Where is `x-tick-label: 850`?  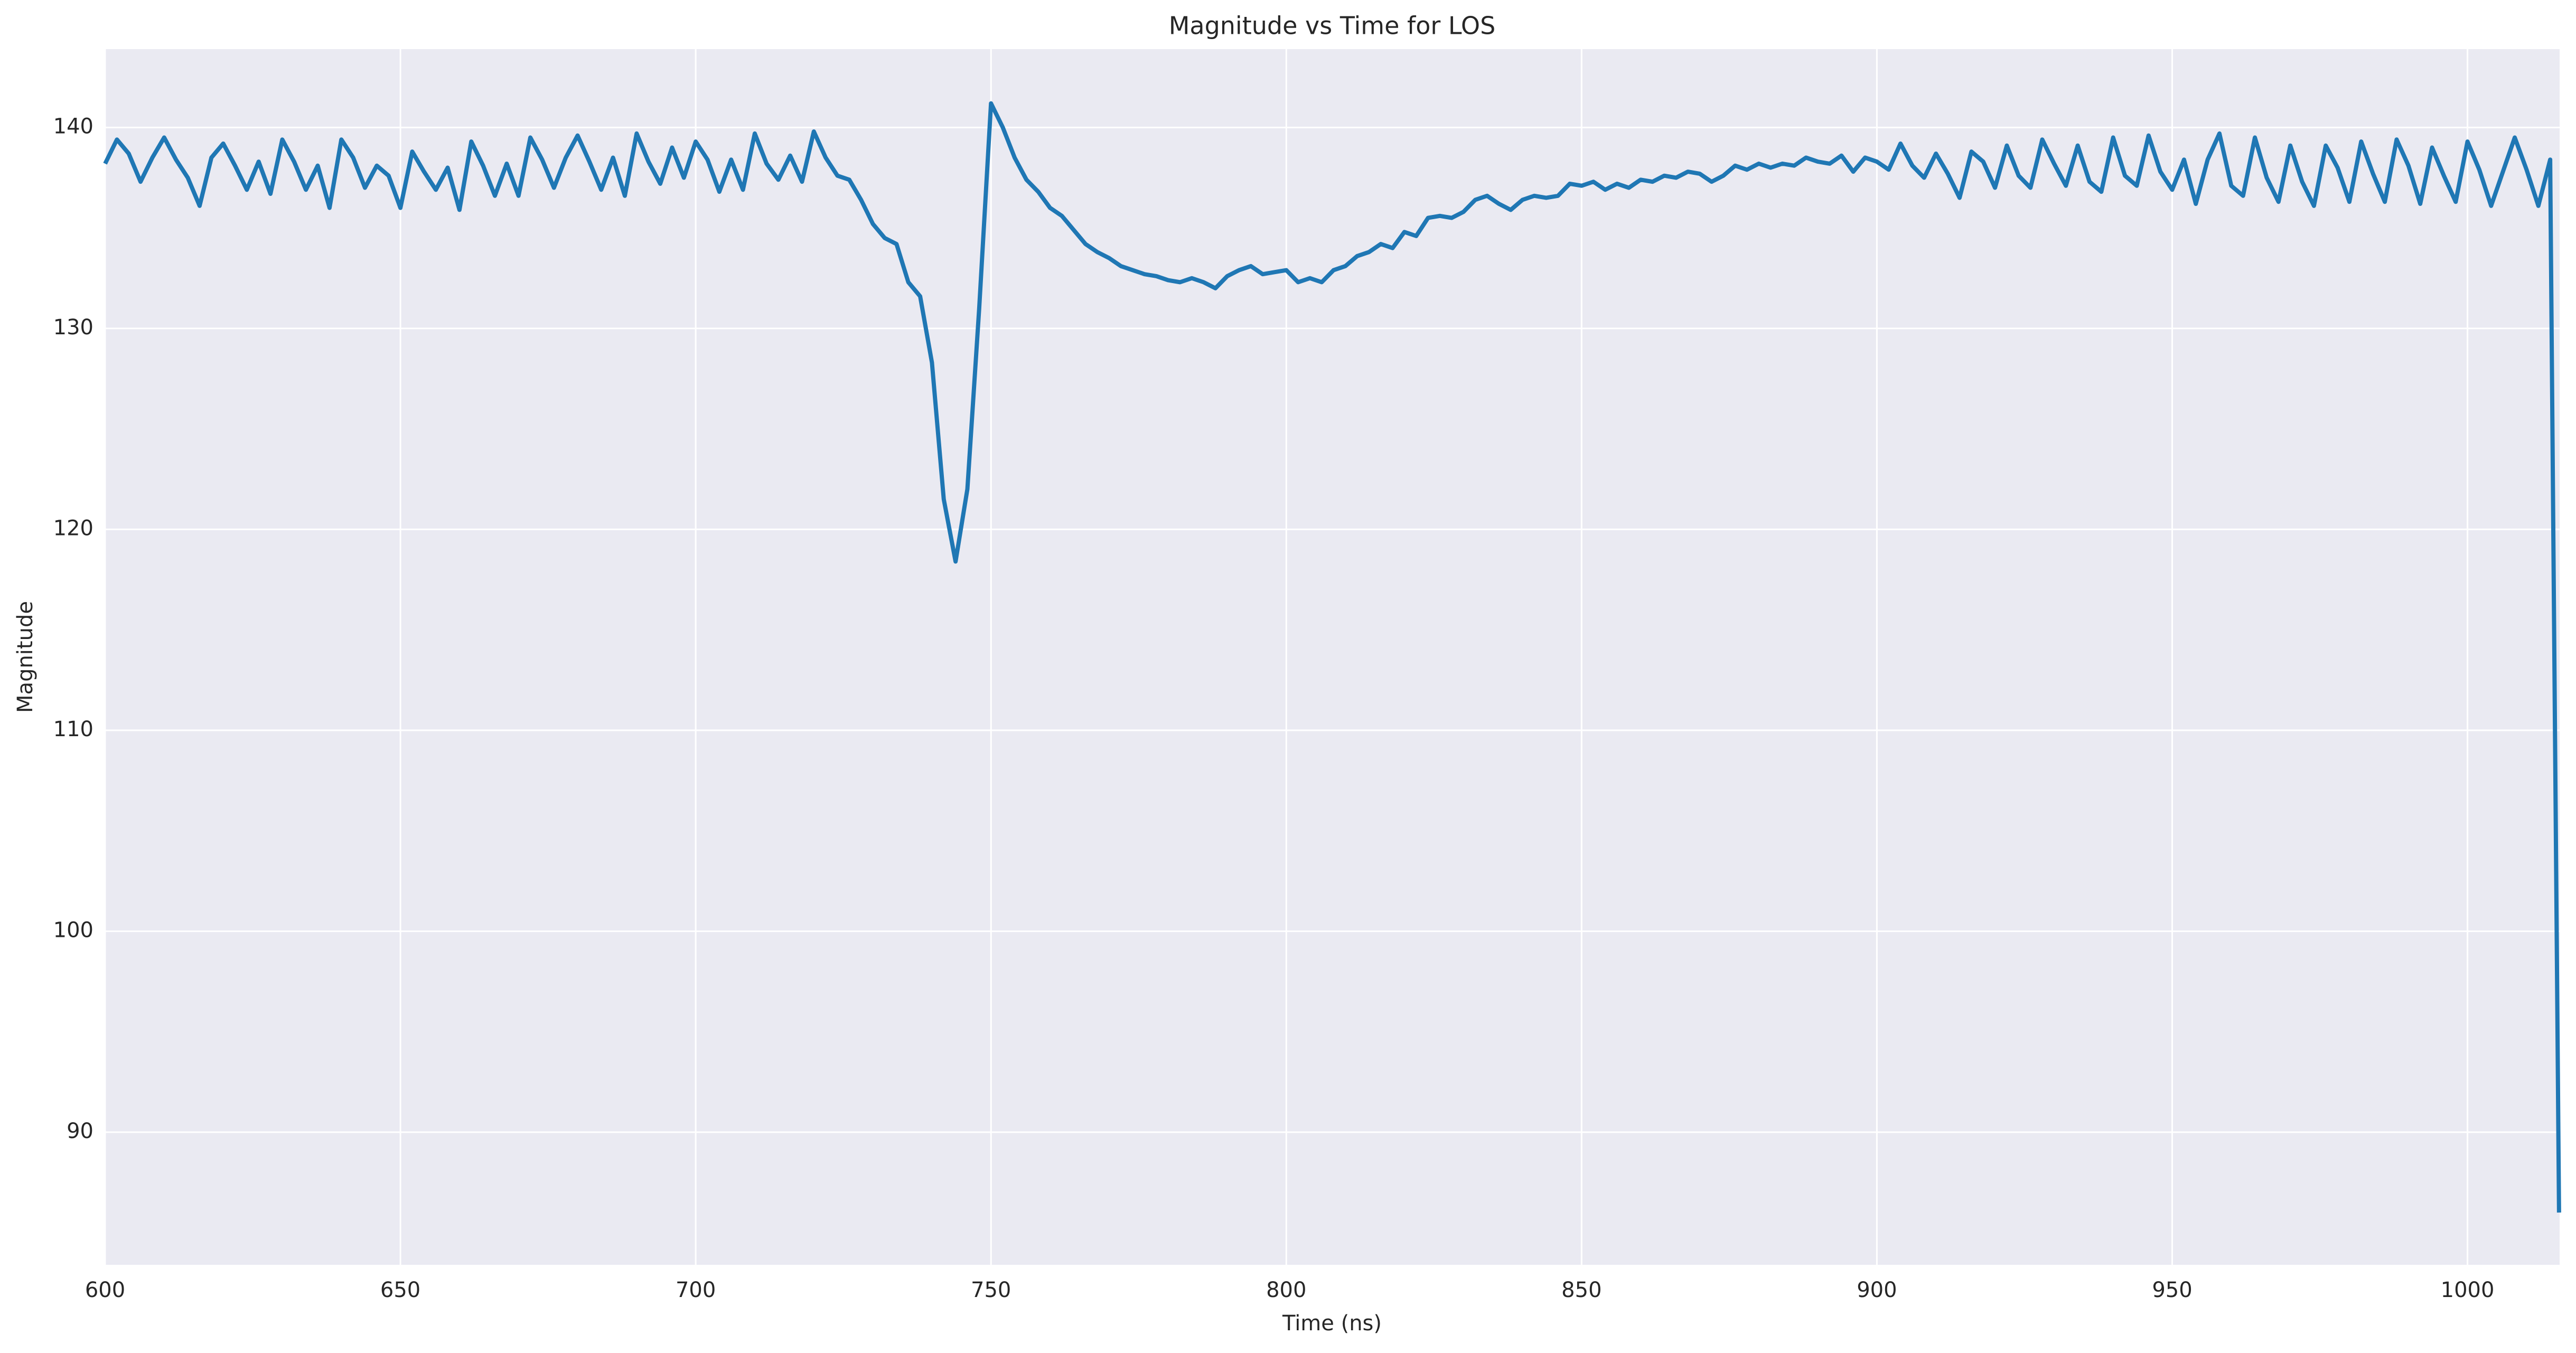
x-tick-label: 850 is located at coordinates (1581, 1290).